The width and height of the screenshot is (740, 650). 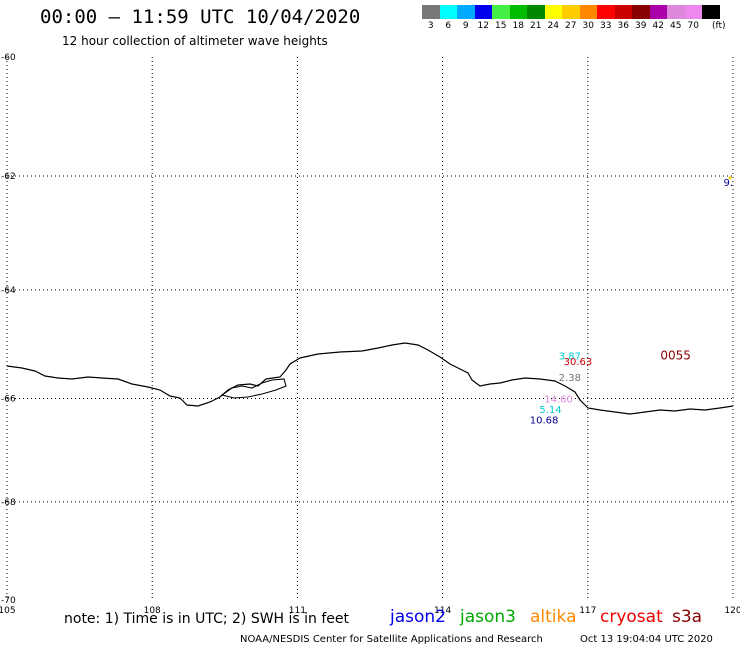 What do you see at coordinates (8, 611) in the screenshot?
I see `lon-tick-label: 105` at bounding box center [8, 611].